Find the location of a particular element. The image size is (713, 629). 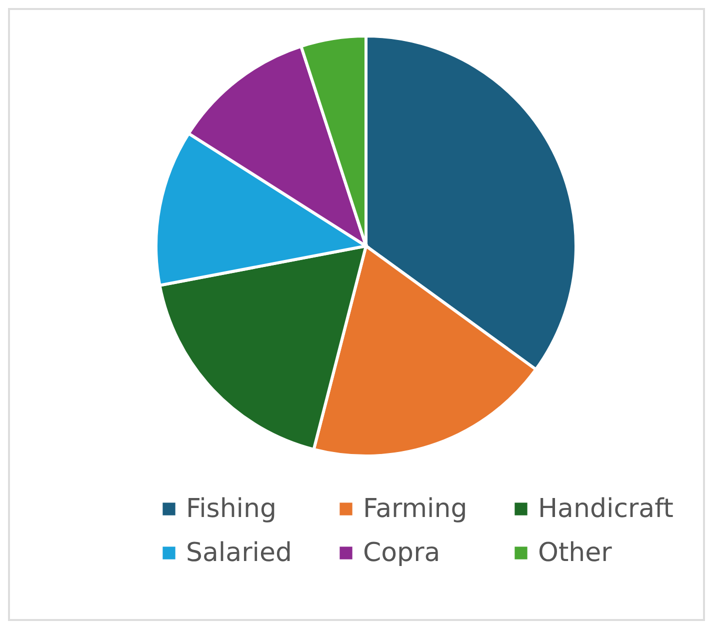

legend-label: Handicraft is located at coordinates (606, 509).